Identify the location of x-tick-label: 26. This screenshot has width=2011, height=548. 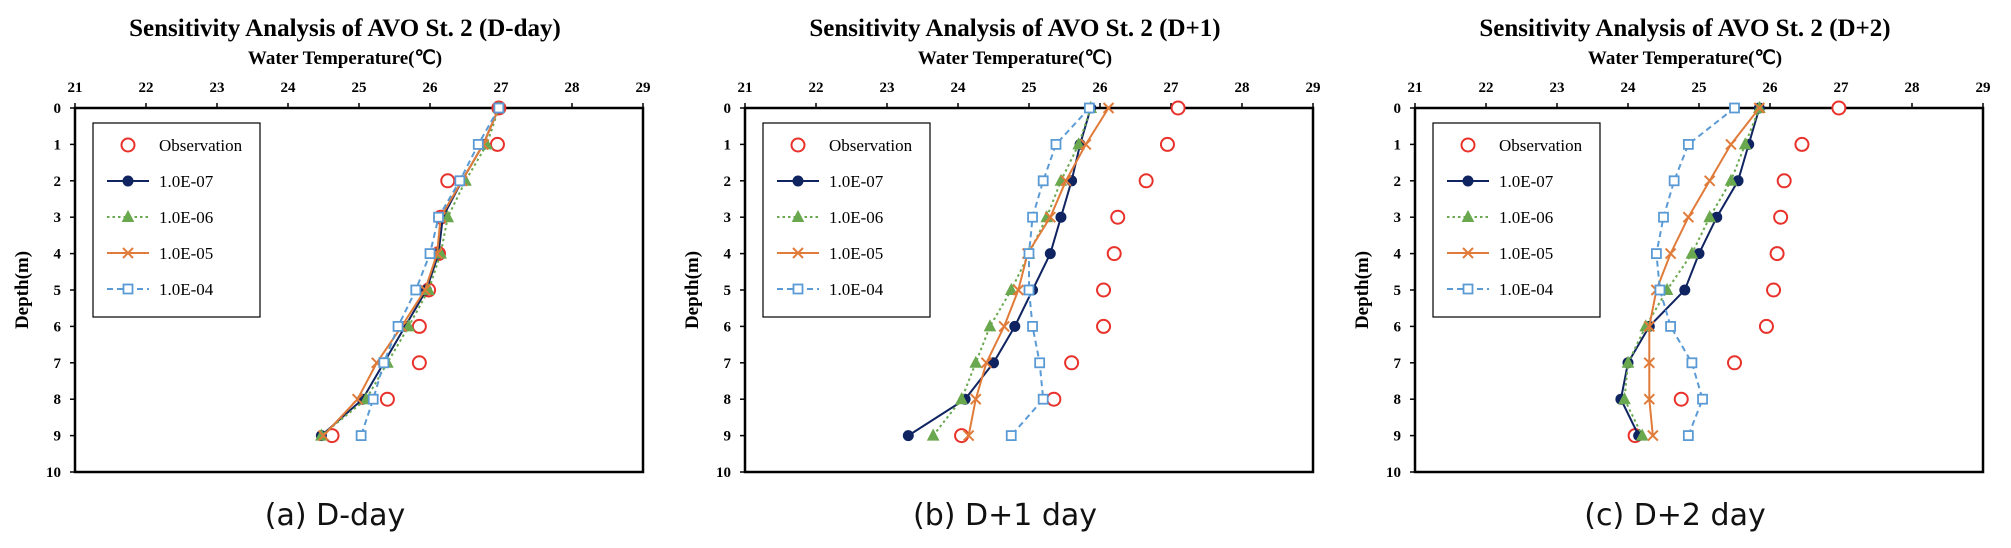
(1101, 88).